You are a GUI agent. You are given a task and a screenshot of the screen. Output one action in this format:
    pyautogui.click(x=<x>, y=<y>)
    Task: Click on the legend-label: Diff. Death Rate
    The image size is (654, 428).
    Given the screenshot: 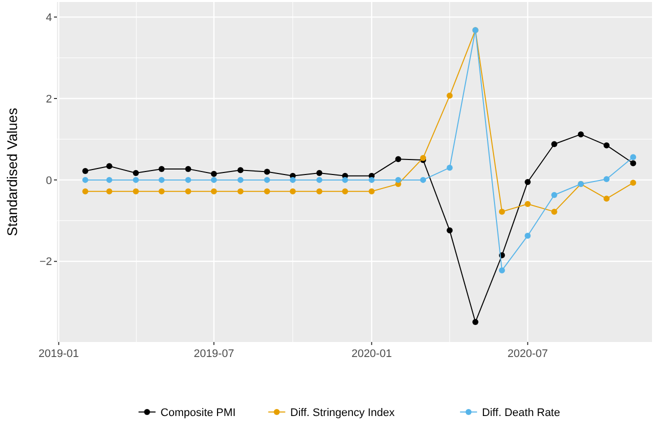 What is the action you would take?
    pyautogui.click(x=521, y=412)
    